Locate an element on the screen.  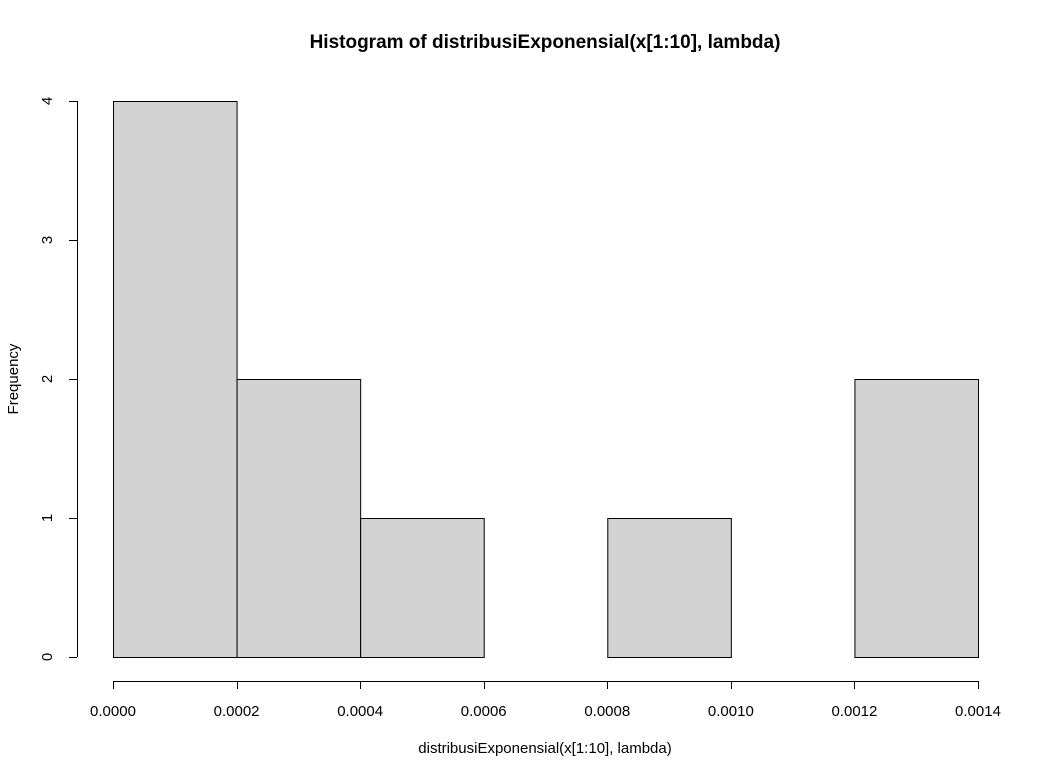
x-axis-label: distribusiExponensial(x[1:10], lambda) is located at coordinates (544, 748).